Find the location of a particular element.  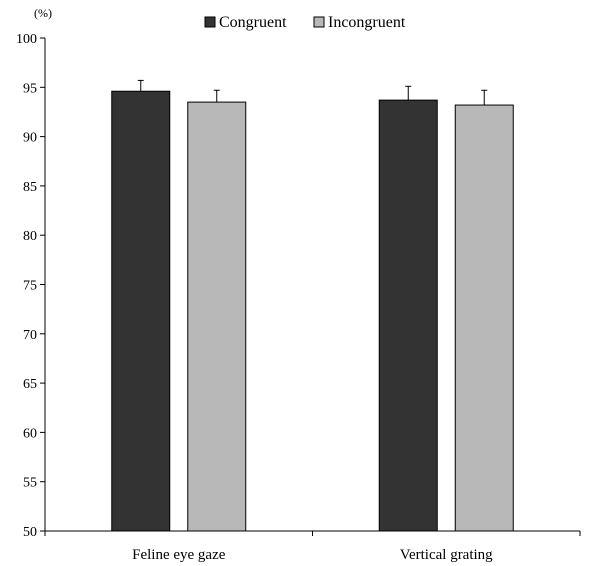

y-tick-label: 85 is located at coordinates (30, 187).